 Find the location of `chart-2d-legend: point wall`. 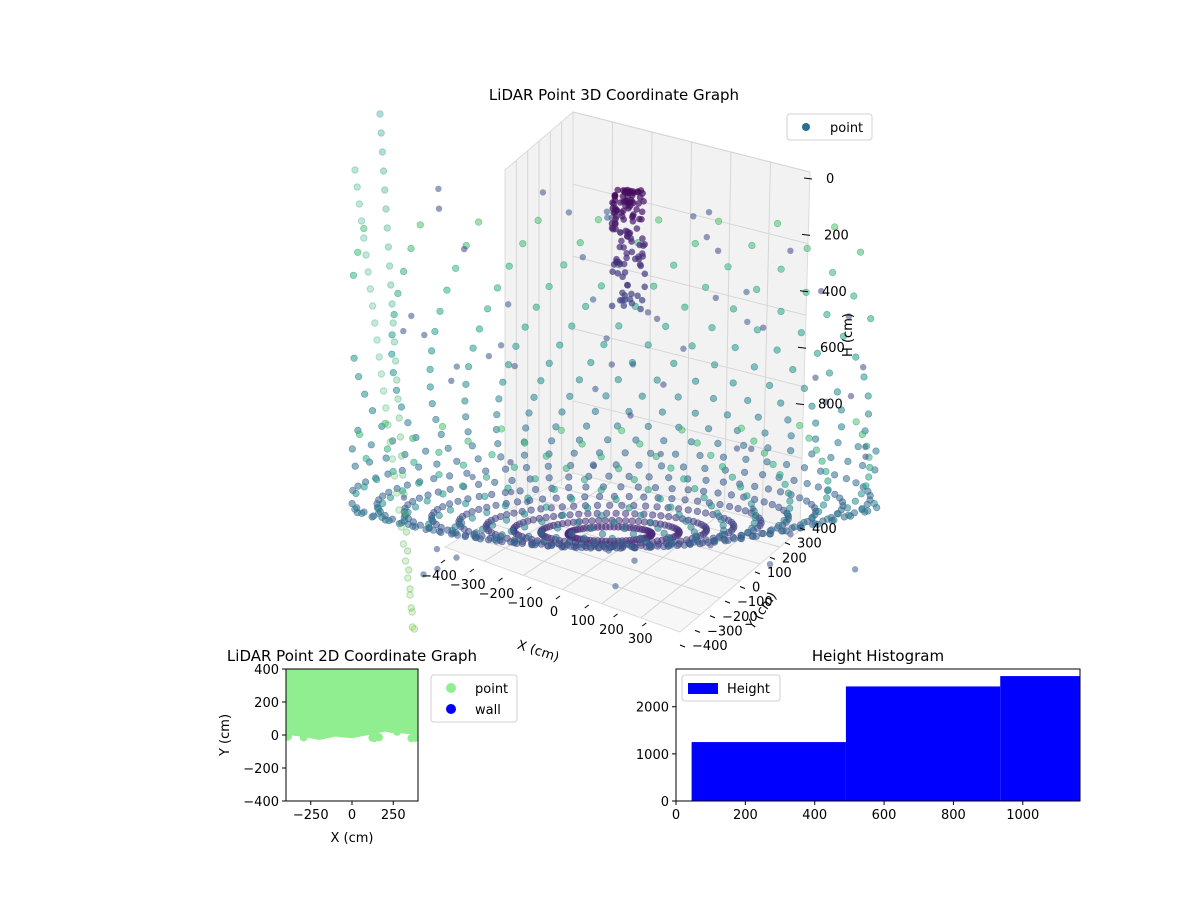

chart-2d-legend: point wall is located at coordinates (474, 698).